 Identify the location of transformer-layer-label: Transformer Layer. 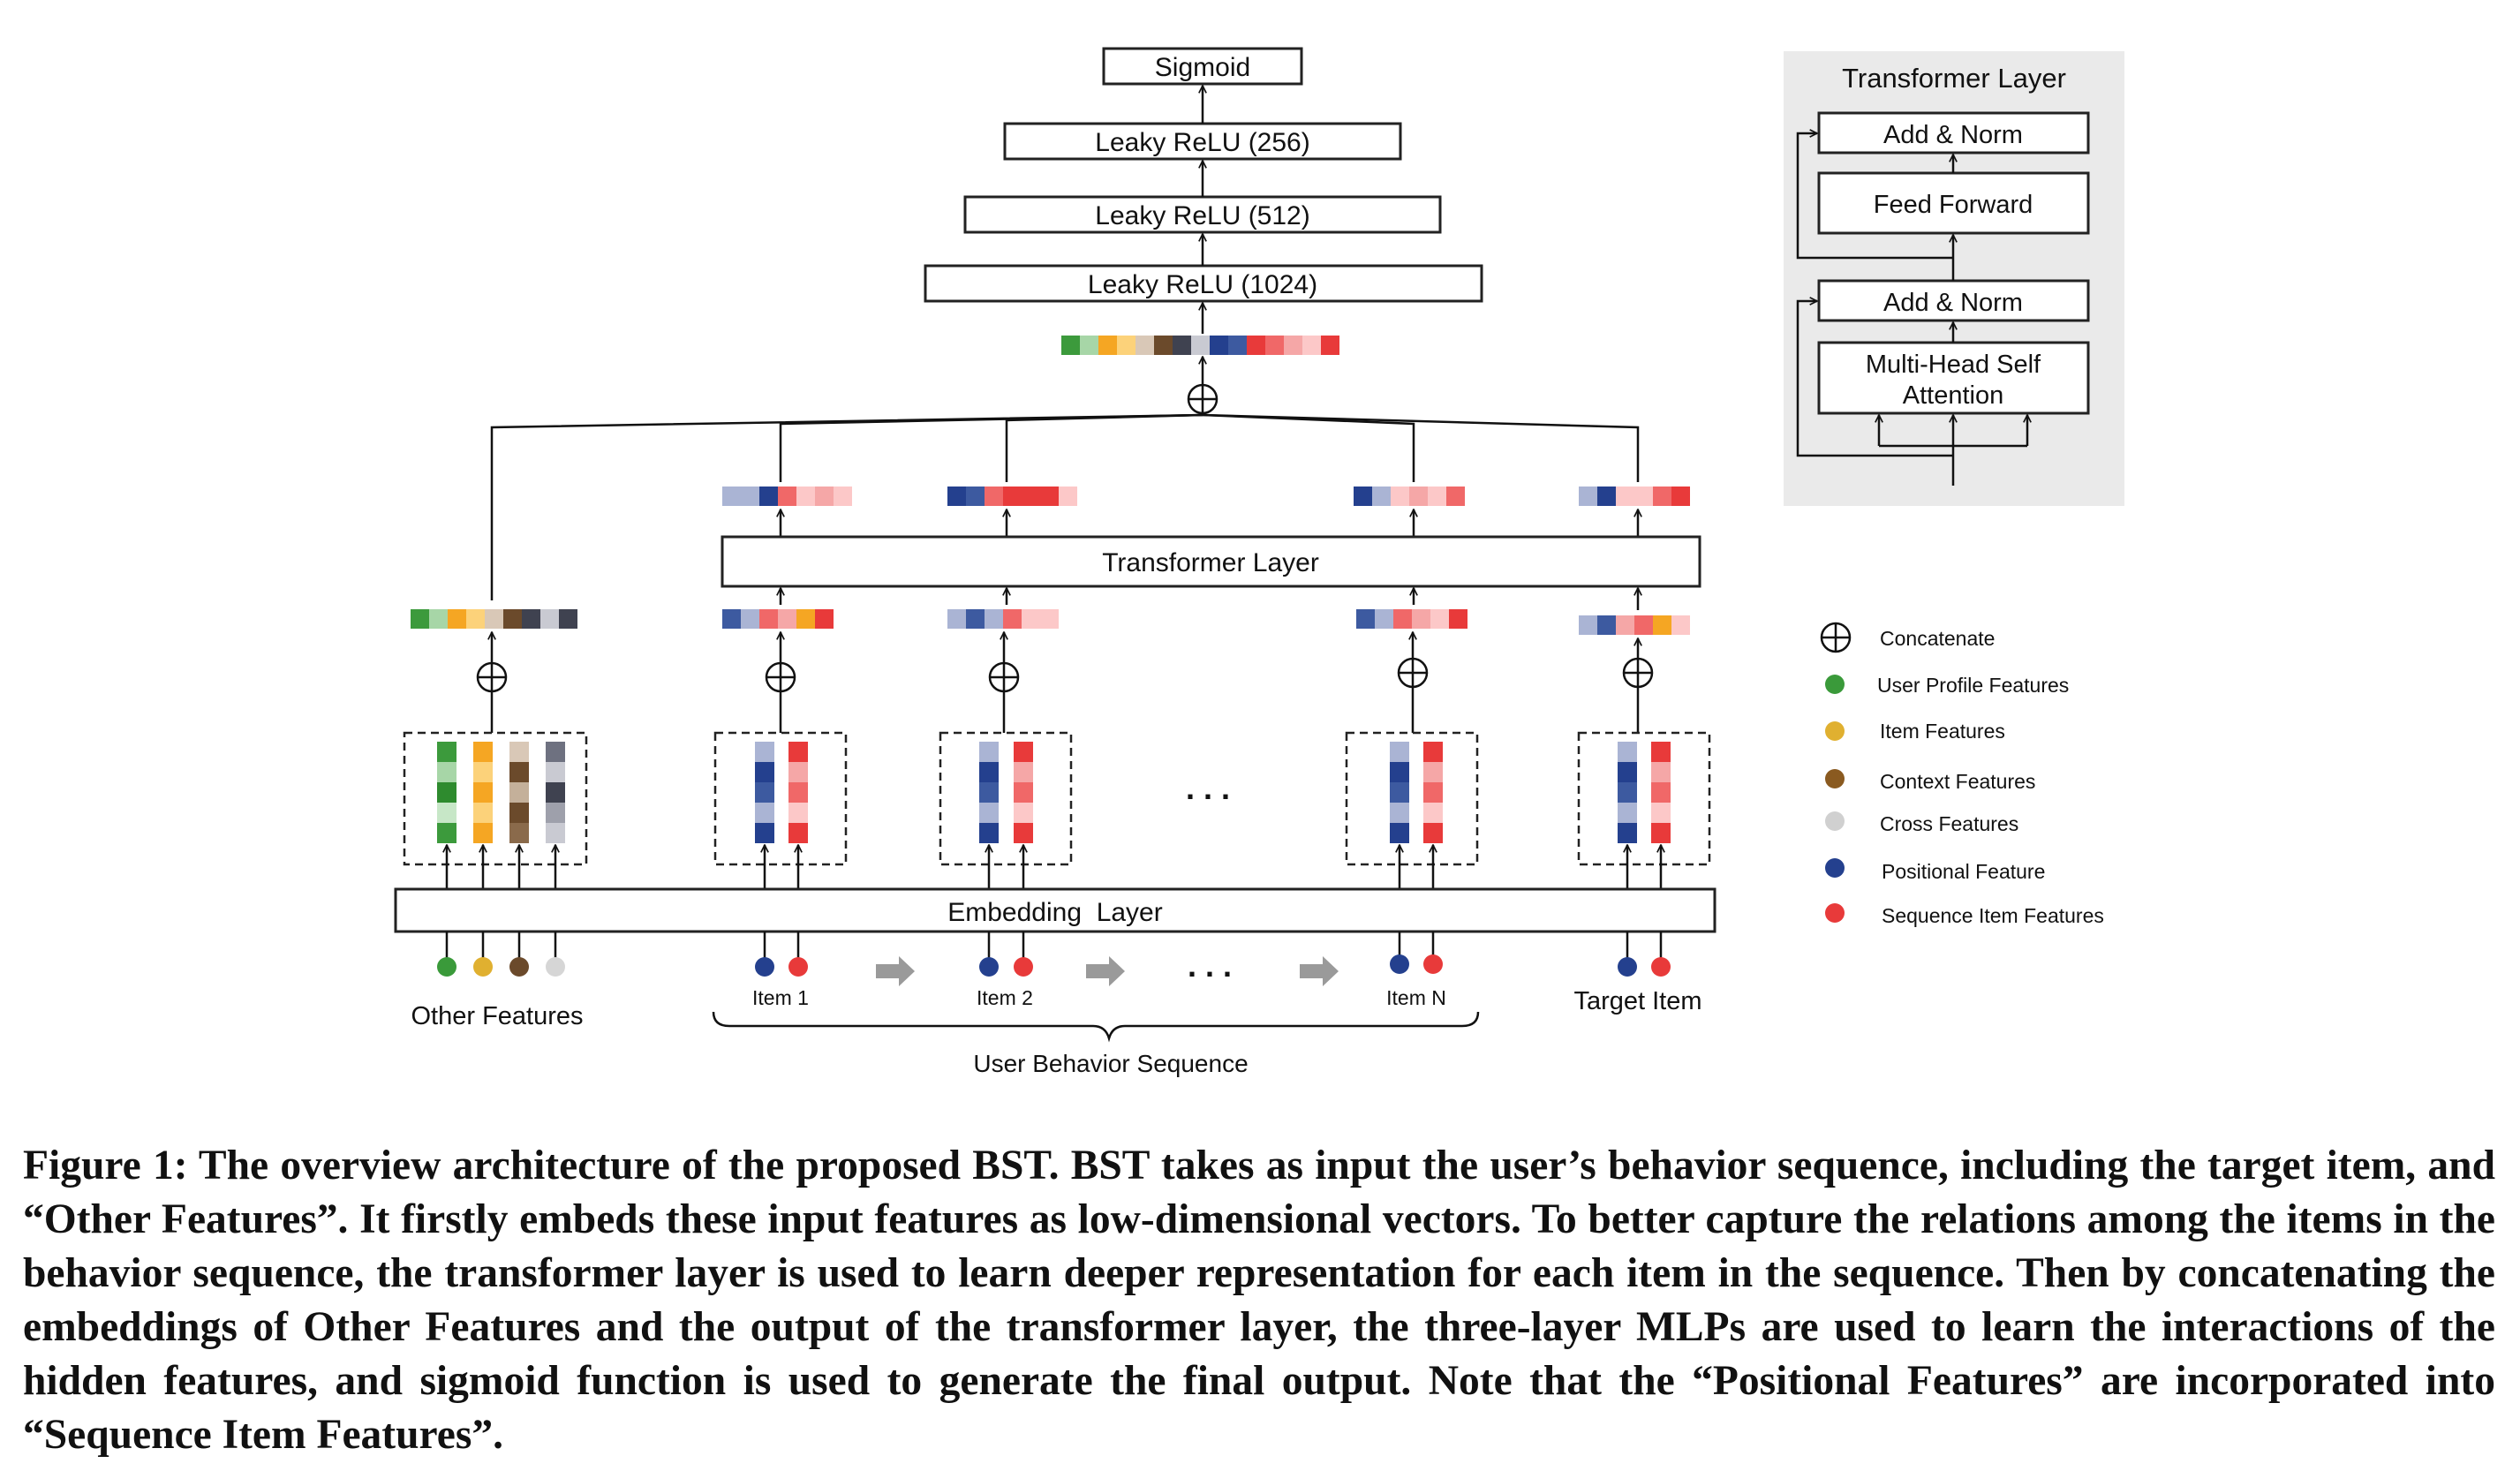
(1210, 562).